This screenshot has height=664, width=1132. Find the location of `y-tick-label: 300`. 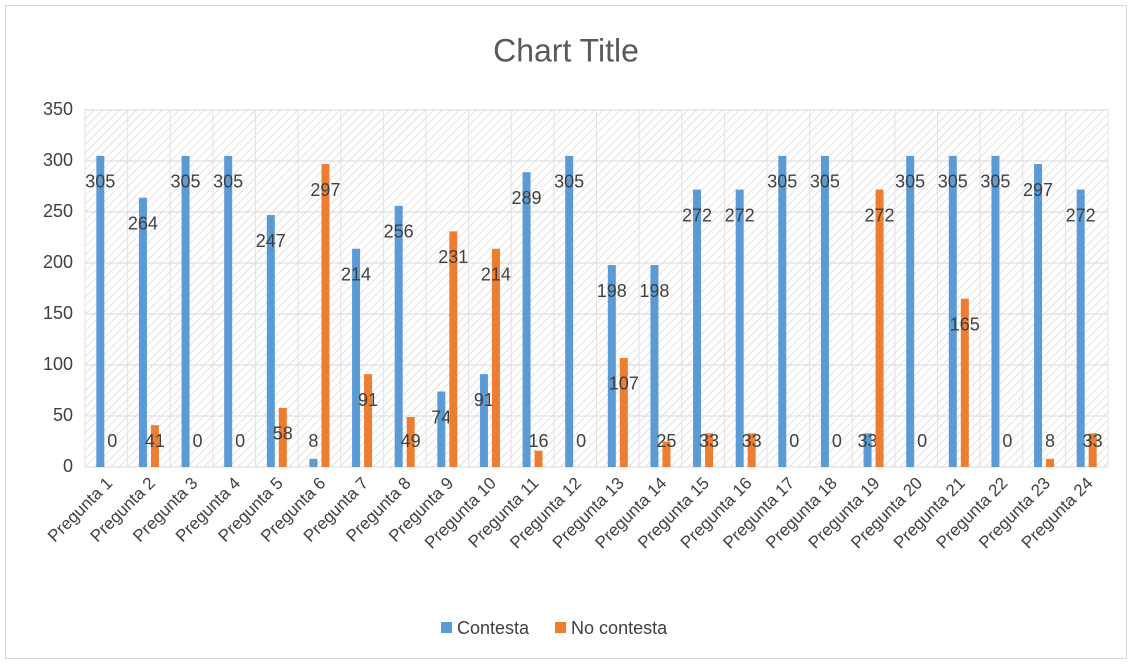

y-tick-label: 300 is located at coordinates (58, 160).